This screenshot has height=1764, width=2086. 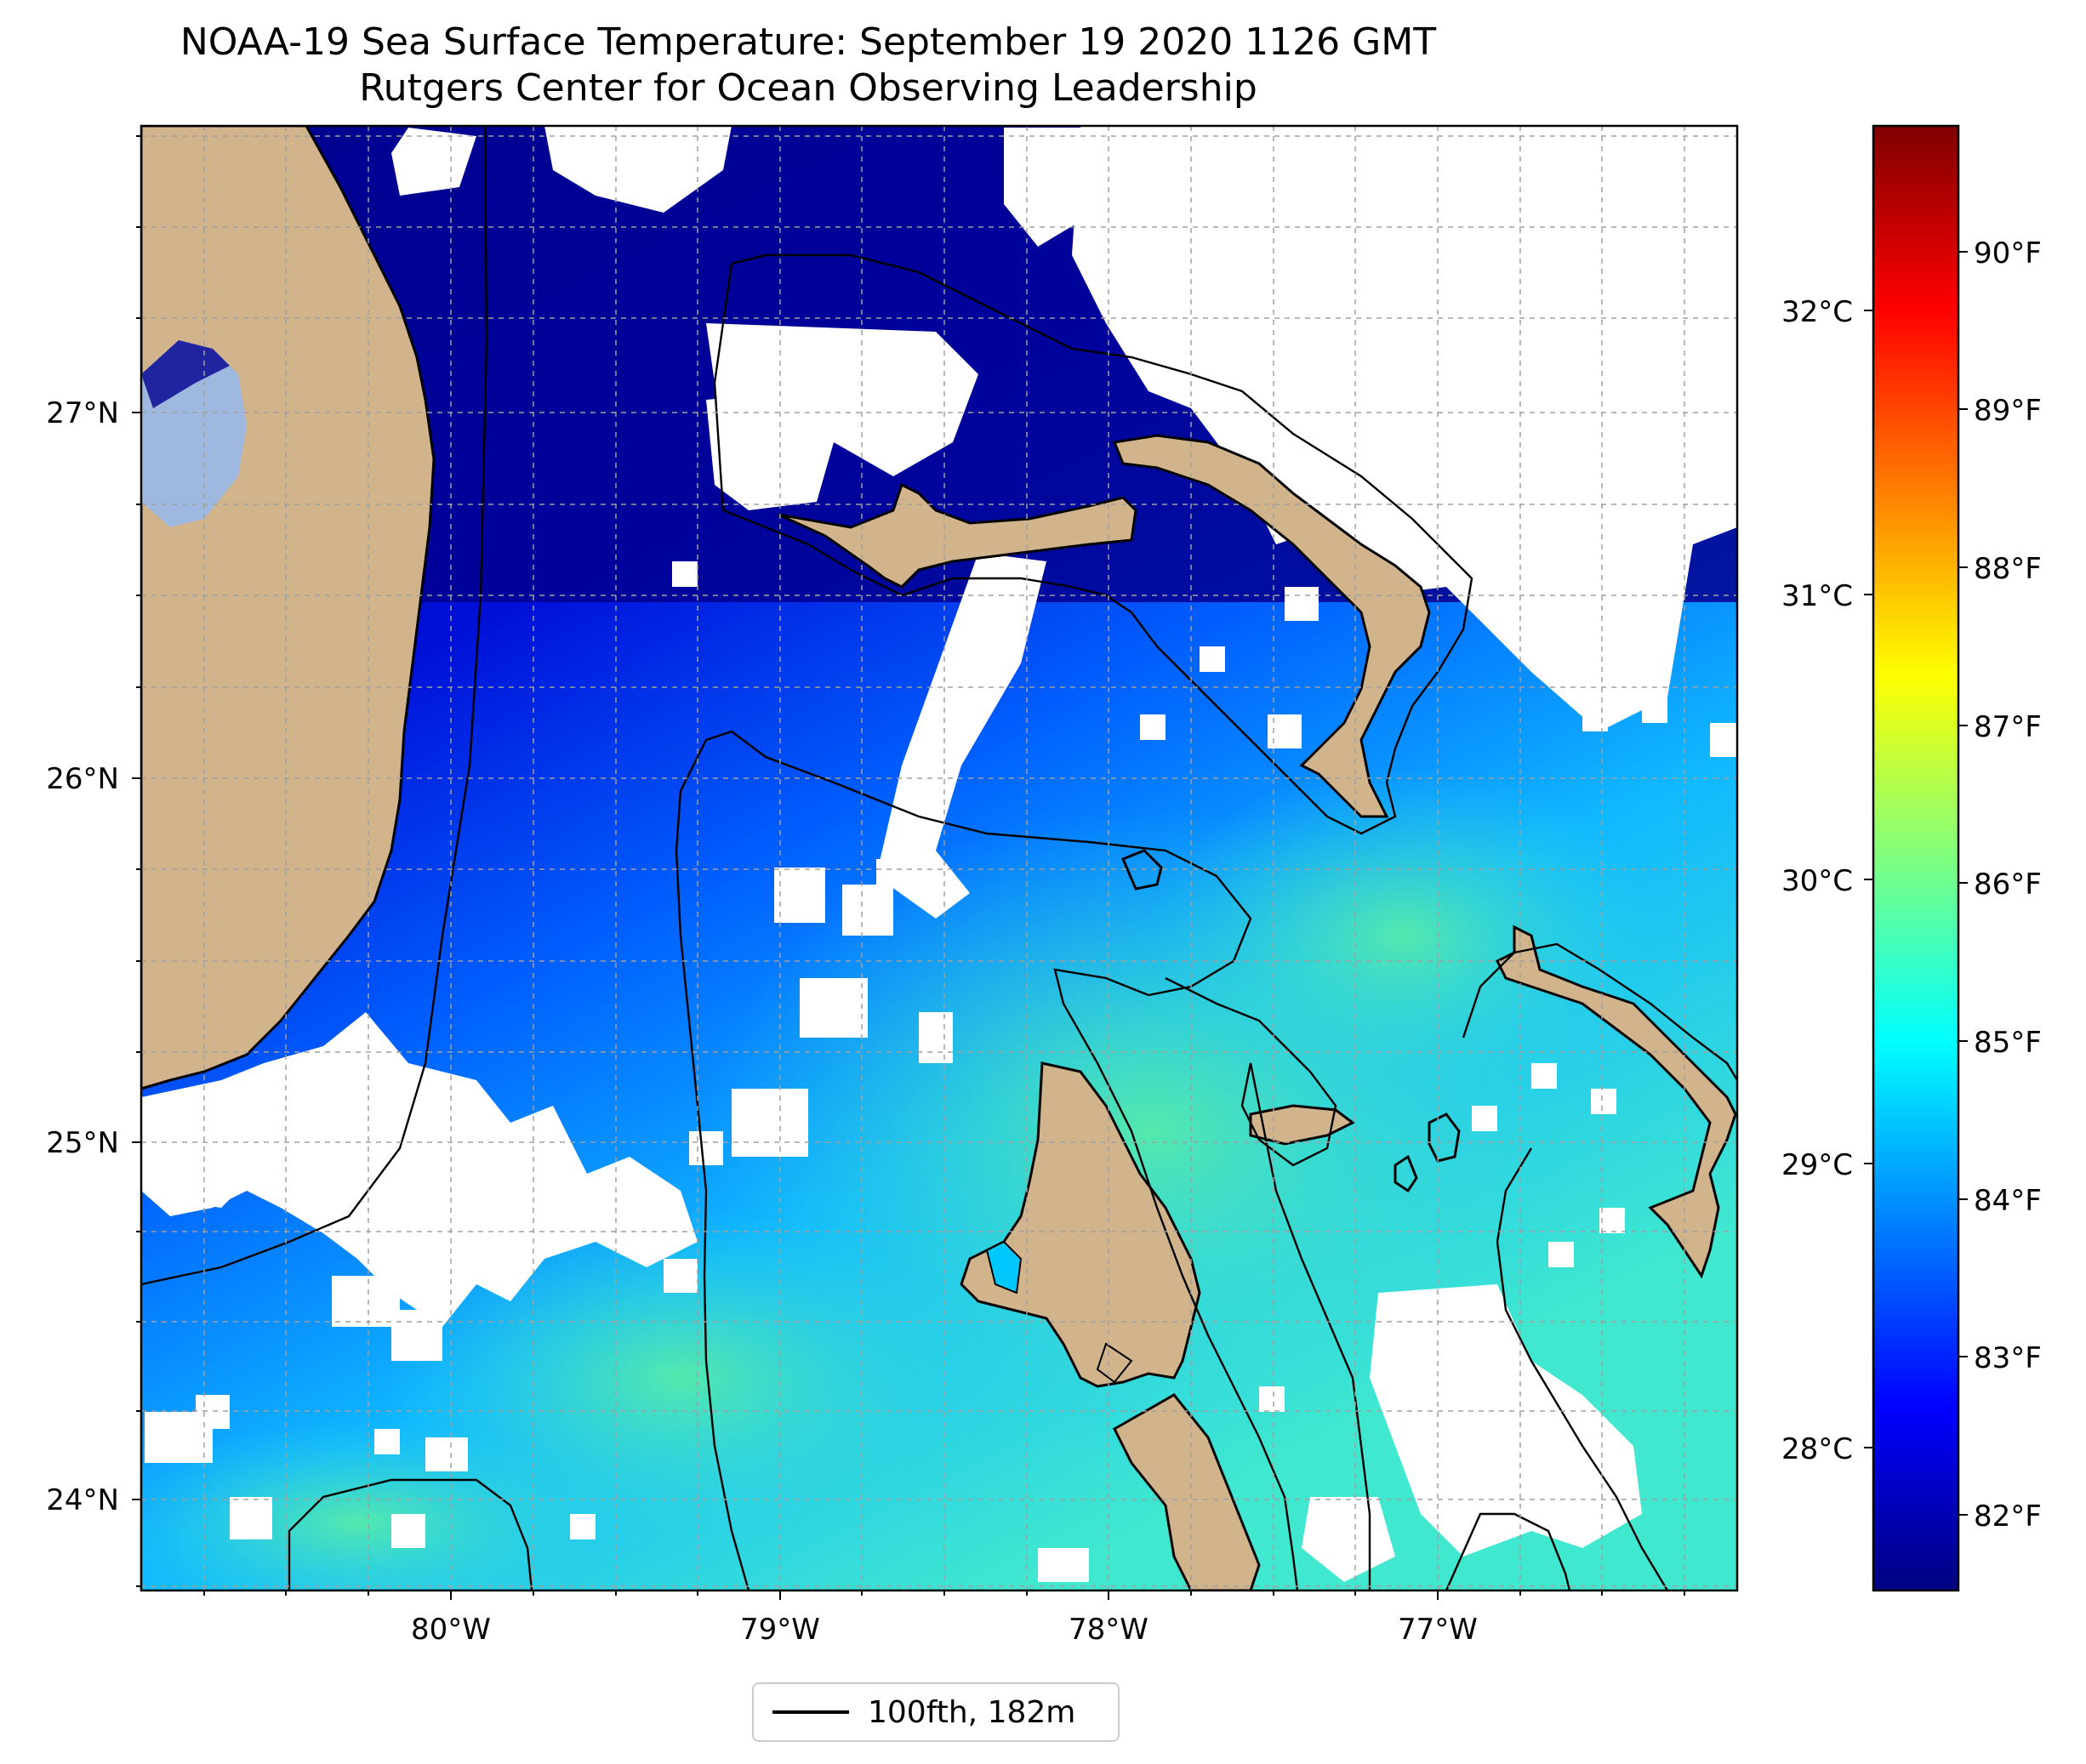 What do you see at coordinates (2008, 727) in the screenshot?
I see `colorbar-f-87: 87°F` at bounding box center [2008, 727].